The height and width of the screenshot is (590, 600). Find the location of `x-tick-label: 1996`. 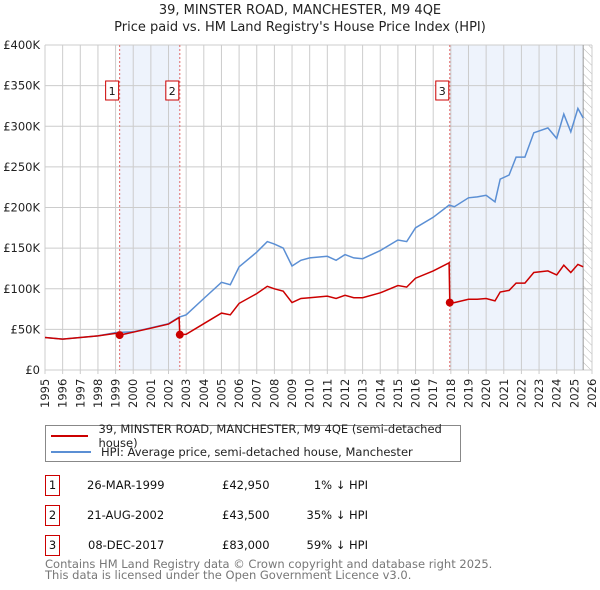

x-tick-label: 1996 is located at coordinates (63, 393).